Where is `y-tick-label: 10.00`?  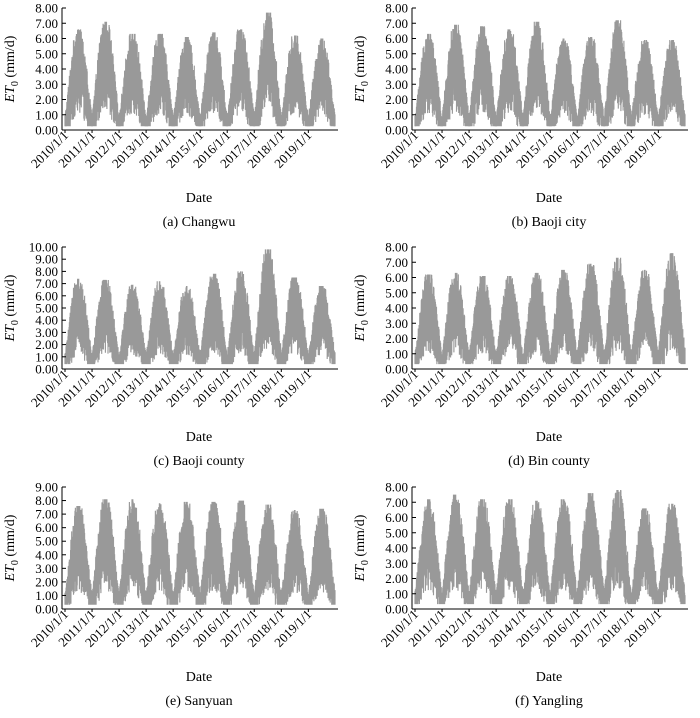
y-tick-label: 10.00 is located at coordinates (43, 247).